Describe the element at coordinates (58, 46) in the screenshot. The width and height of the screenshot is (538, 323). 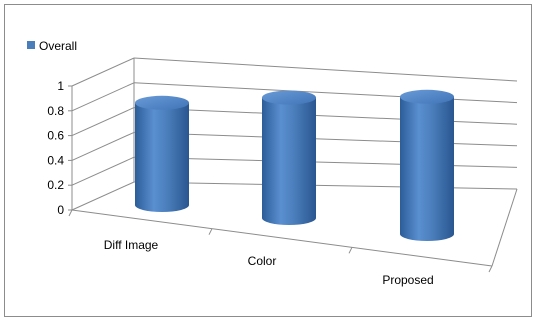
I see `legend-label: Overall` at that location.